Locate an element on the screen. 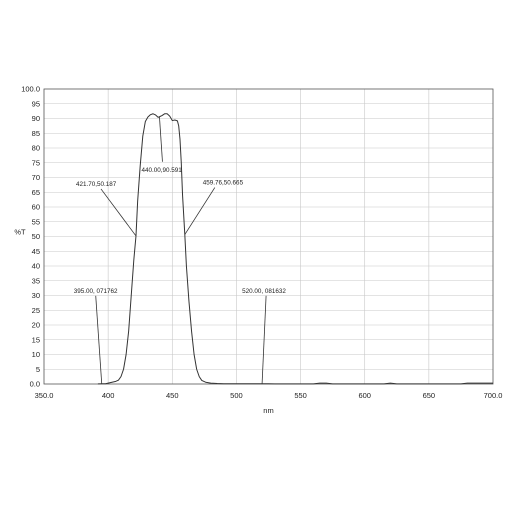 The image size is (510, 510). y-tick-label: 5 is located at coordinates (38, 369).